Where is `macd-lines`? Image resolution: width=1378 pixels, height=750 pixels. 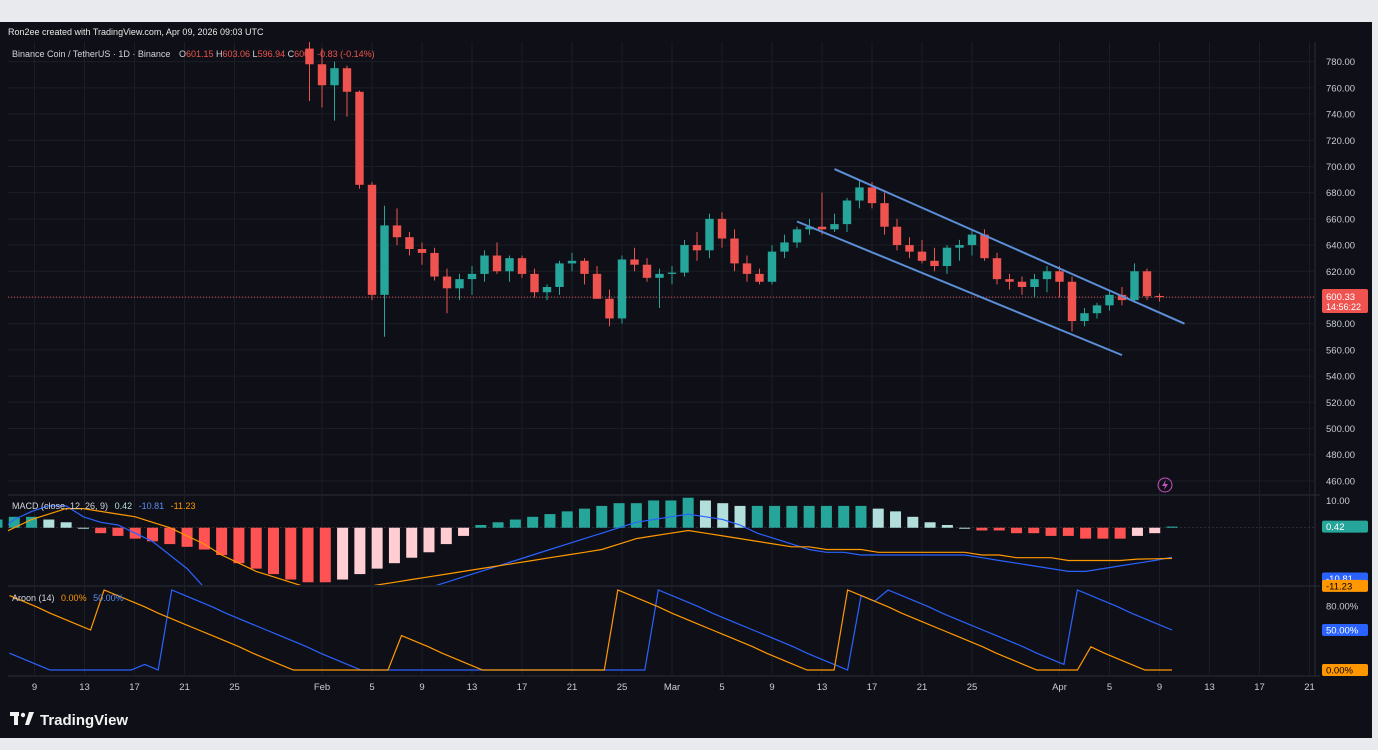
macd-lines is located at coordinates (590, 545).